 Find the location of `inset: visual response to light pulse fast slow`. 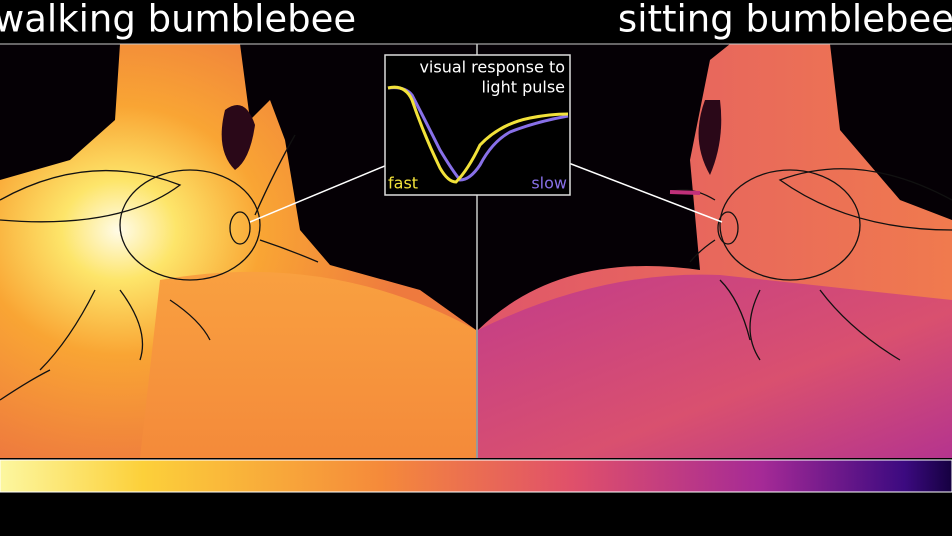

inset: visual response to light pulse fast slow is located at coordinates (477, 125).